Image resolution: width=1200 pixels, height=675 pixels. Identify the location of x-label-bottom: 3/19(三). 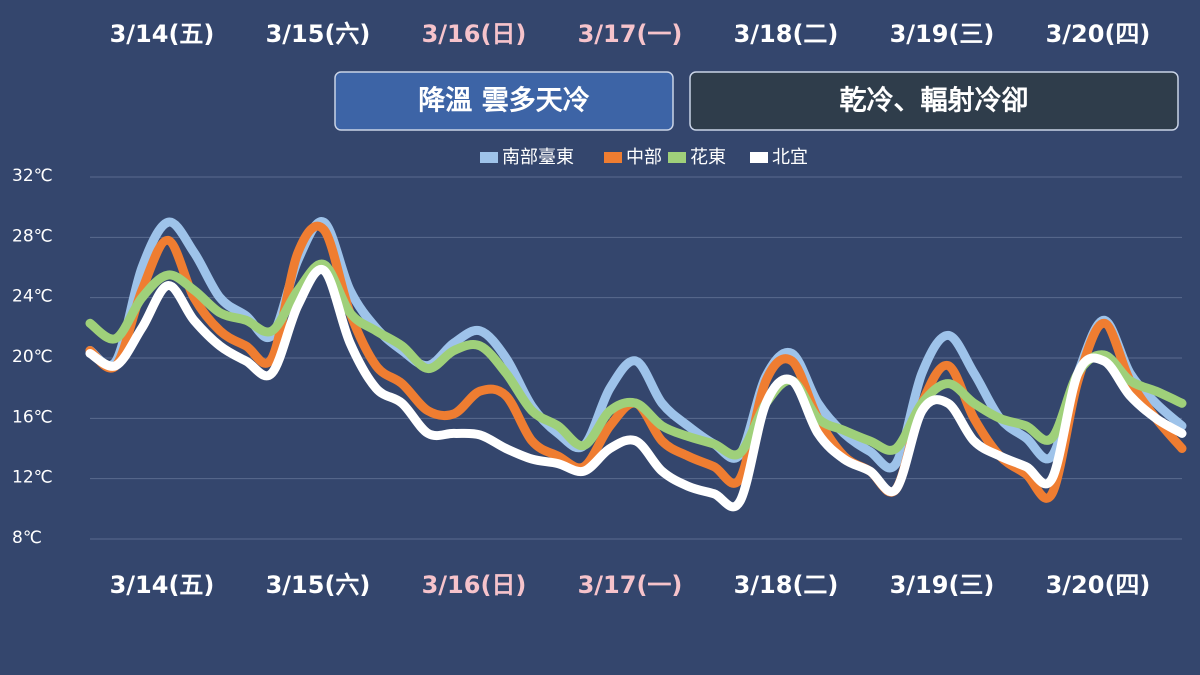
(942, 585).